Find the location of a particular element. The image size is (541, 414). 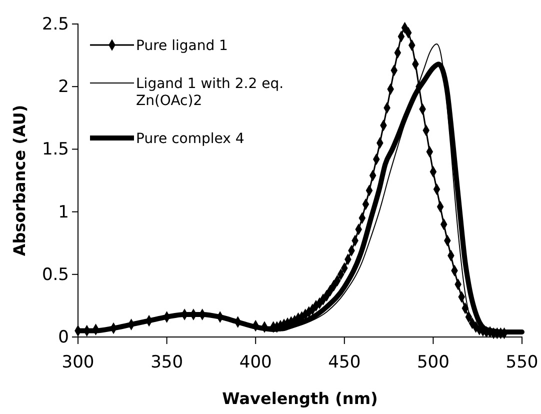

x-tick-label: 550 is located at coordinates (522, 362).